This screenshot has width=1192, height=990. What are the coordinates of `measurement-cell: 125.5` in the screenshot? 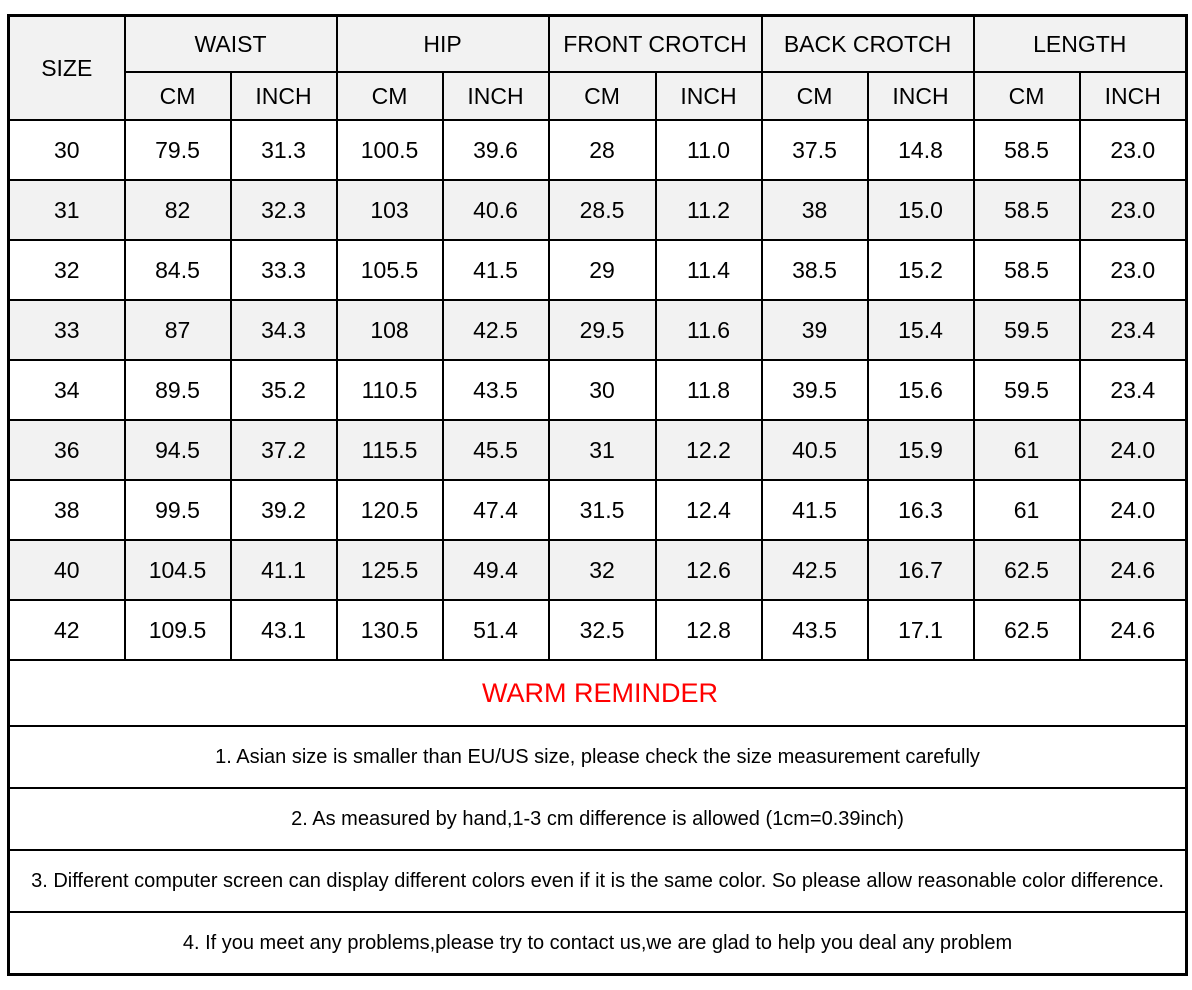 It's located at (389, 570).